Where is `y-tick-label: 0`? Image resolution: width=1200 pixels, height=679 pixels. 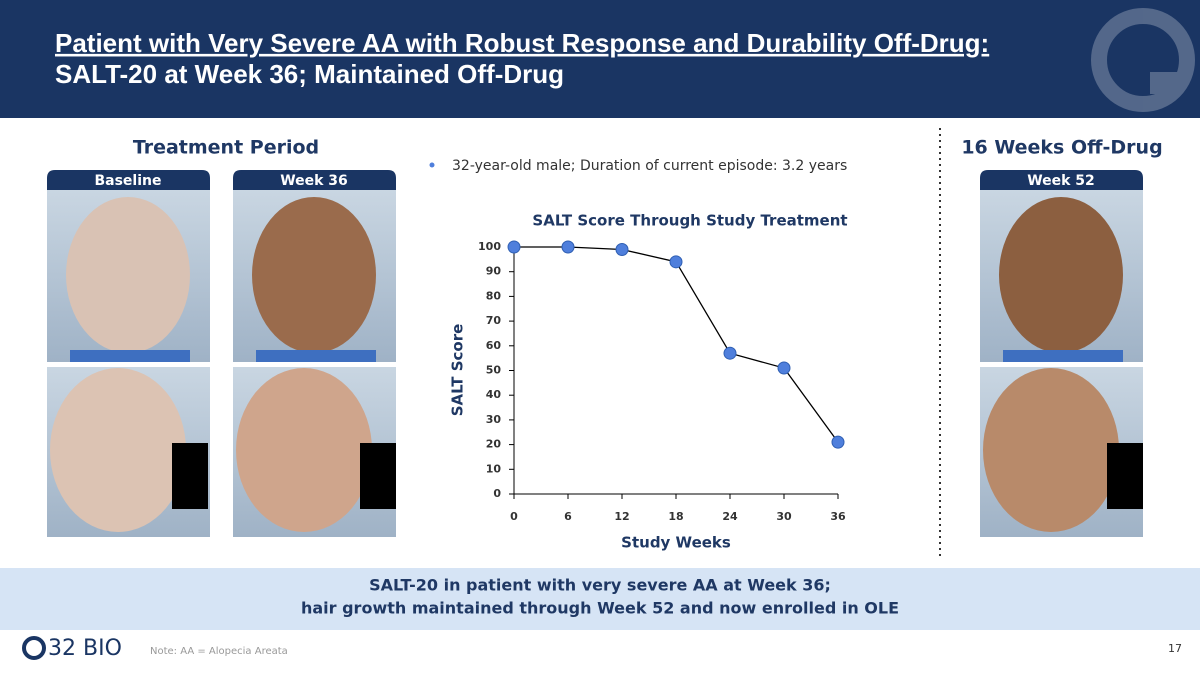
y-tick-label: 0 is located at coordinates (497, 493).